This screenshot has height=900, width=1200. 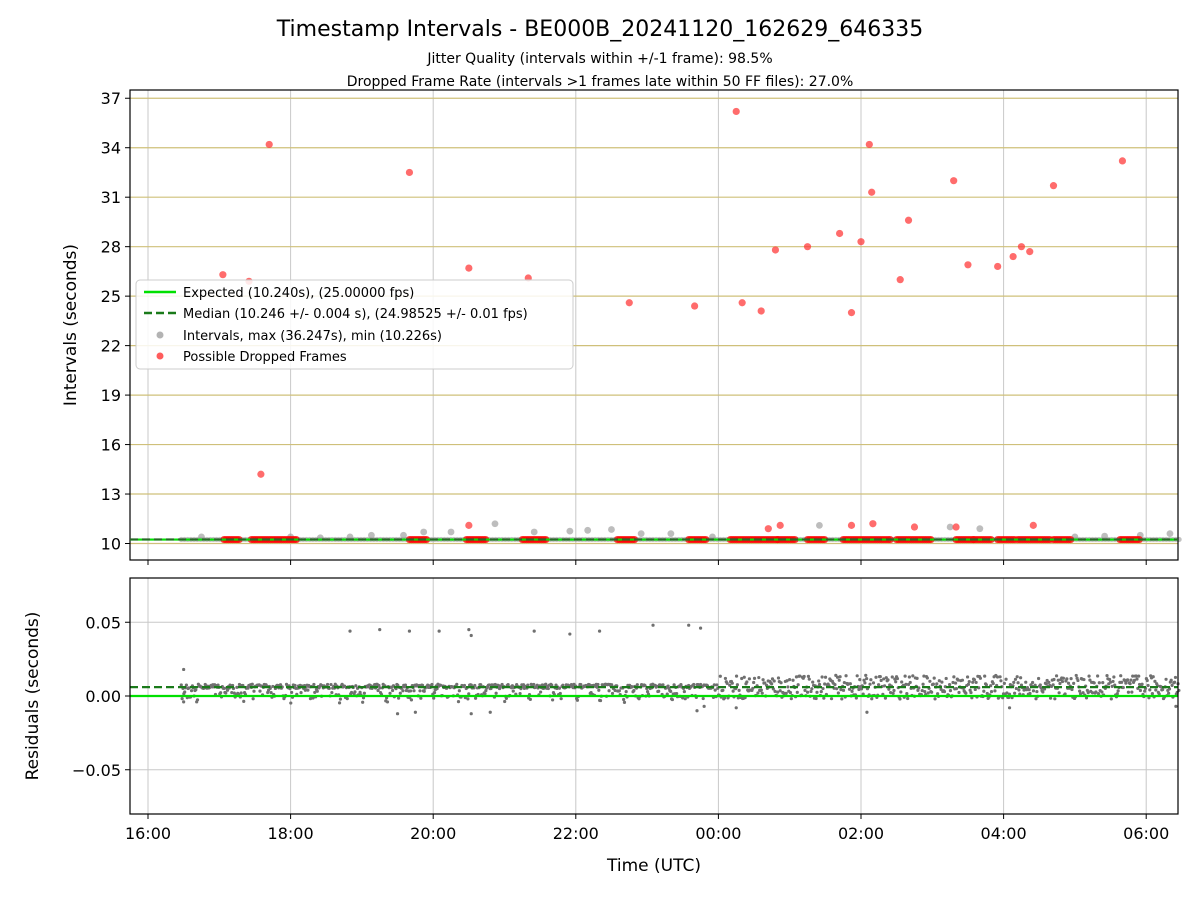 What do you see at coordinates (96, 770) in the screenshot?
I see `bottom-y-tick-label: −0.05` at bounding box center [96, 770].